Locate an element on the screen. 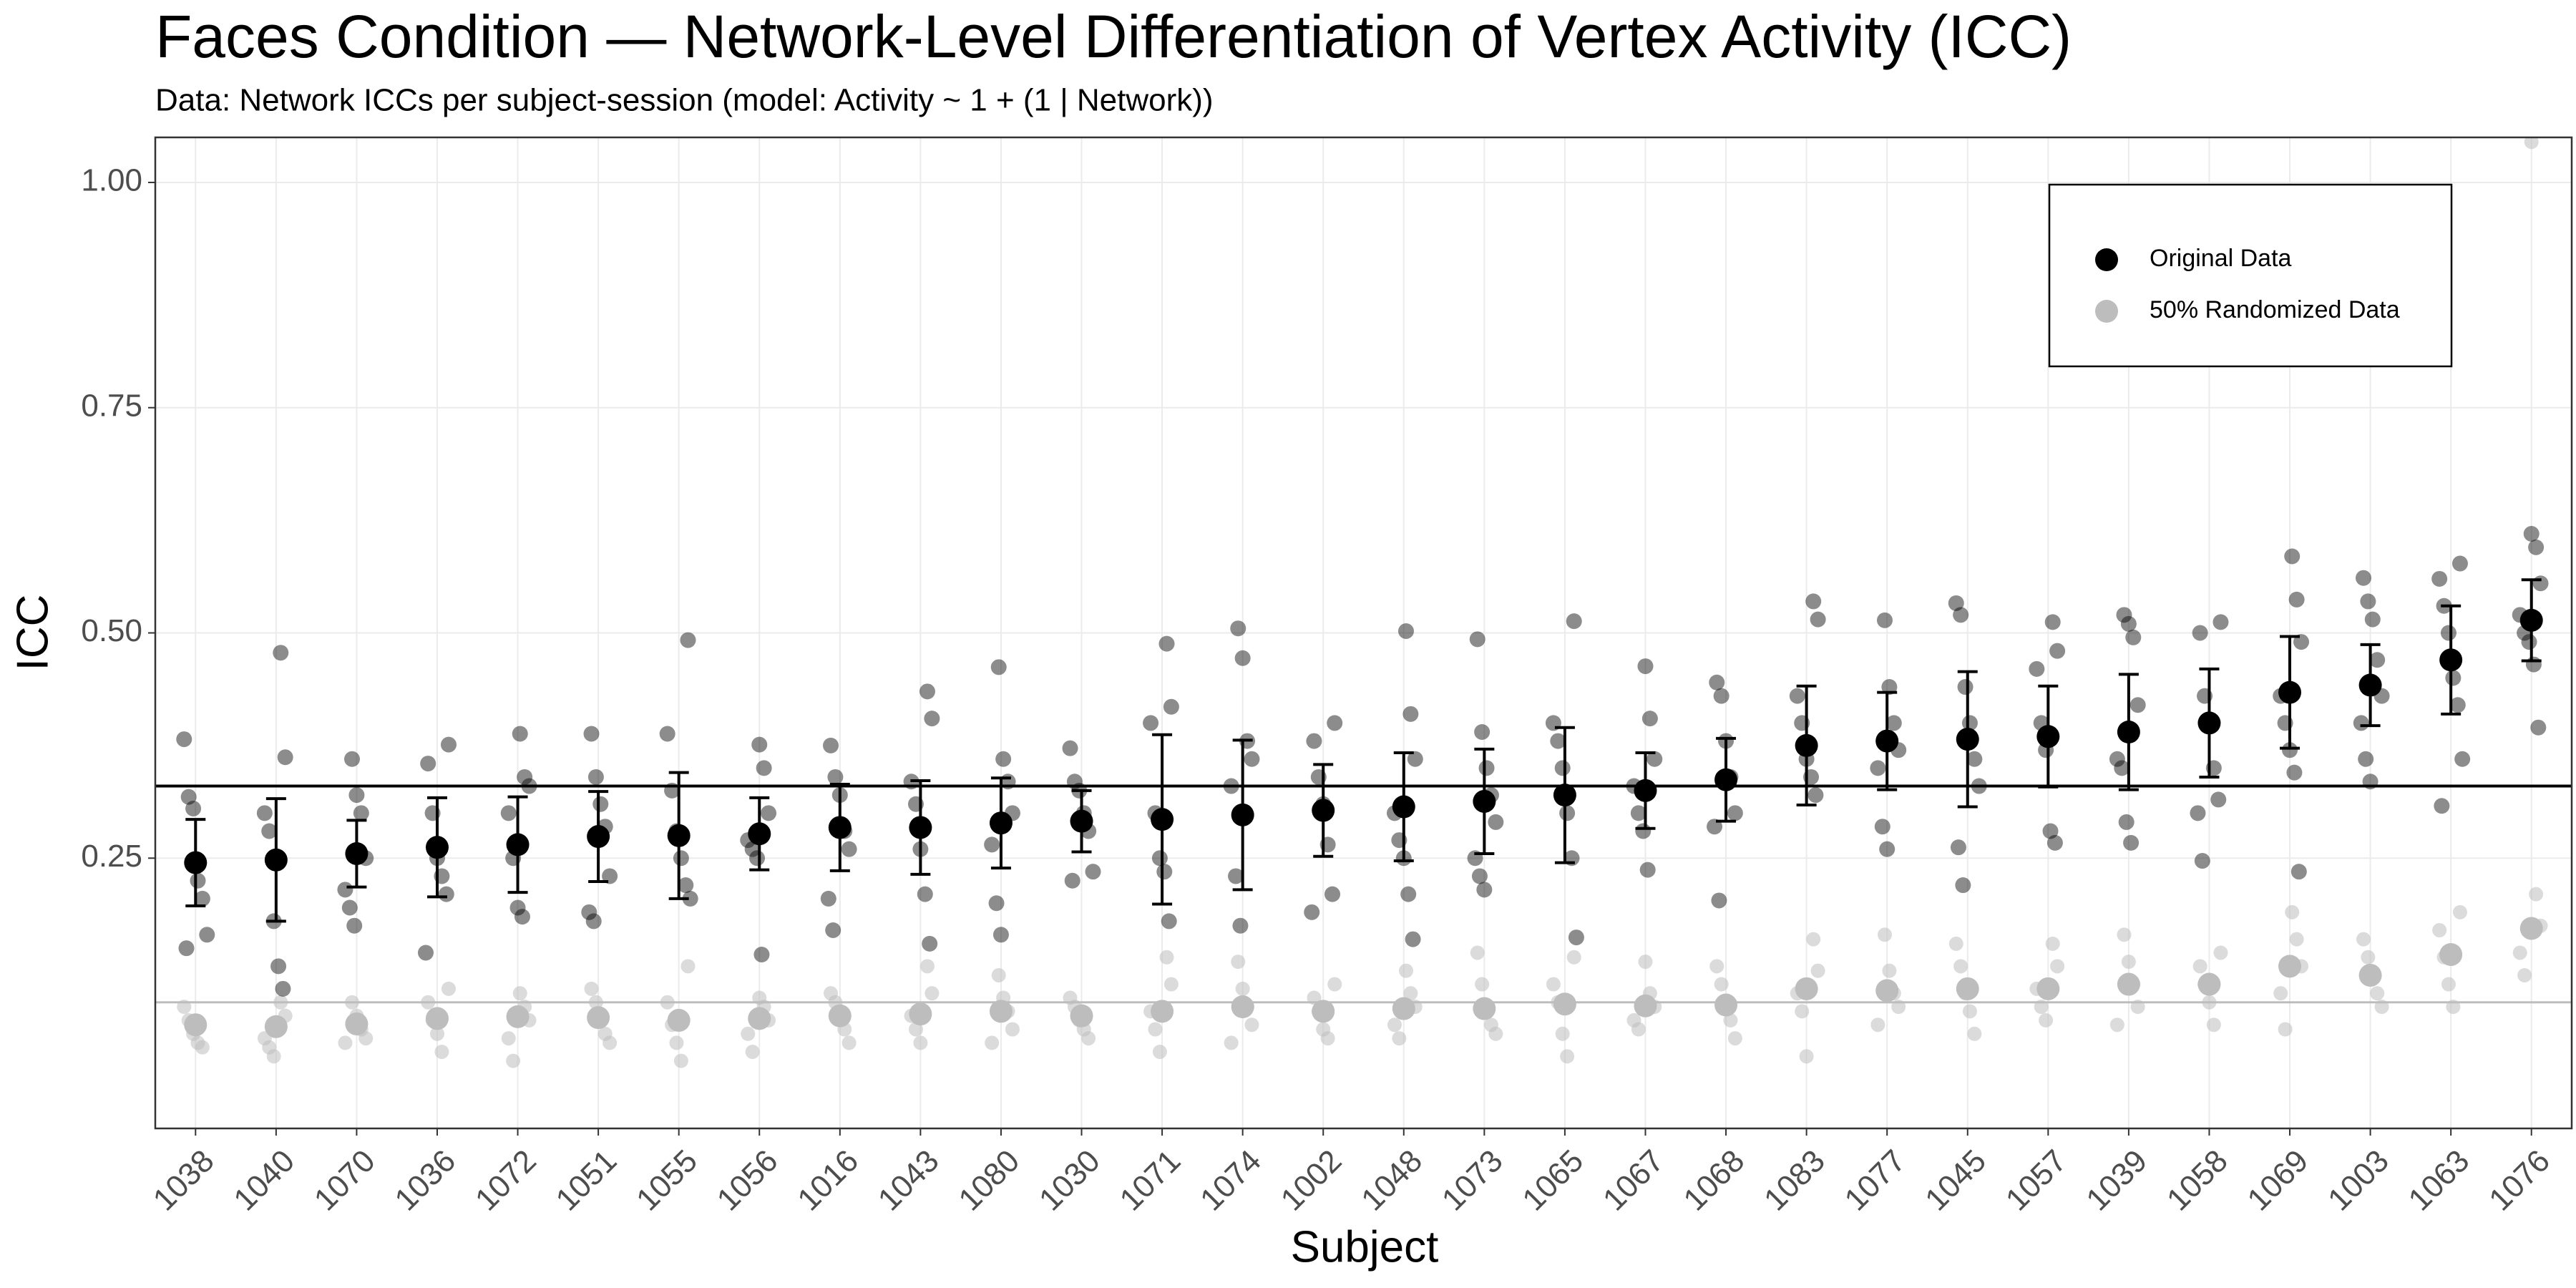  x-tick-label: 1048 is located at coordinates (1392, 1180).